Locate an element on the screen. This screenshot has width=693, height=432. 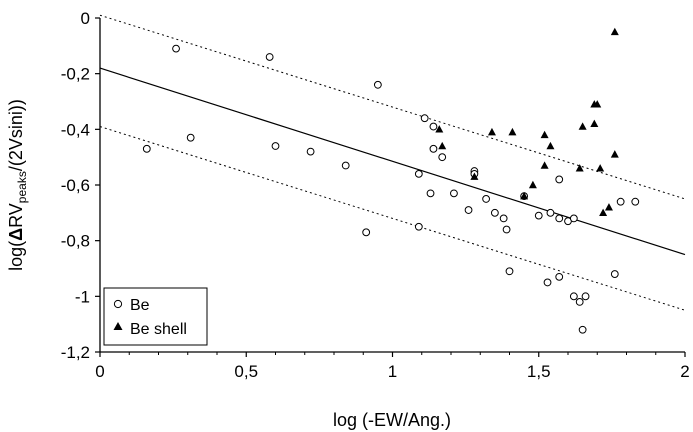
legend-box is located at coordinates (155, 316).